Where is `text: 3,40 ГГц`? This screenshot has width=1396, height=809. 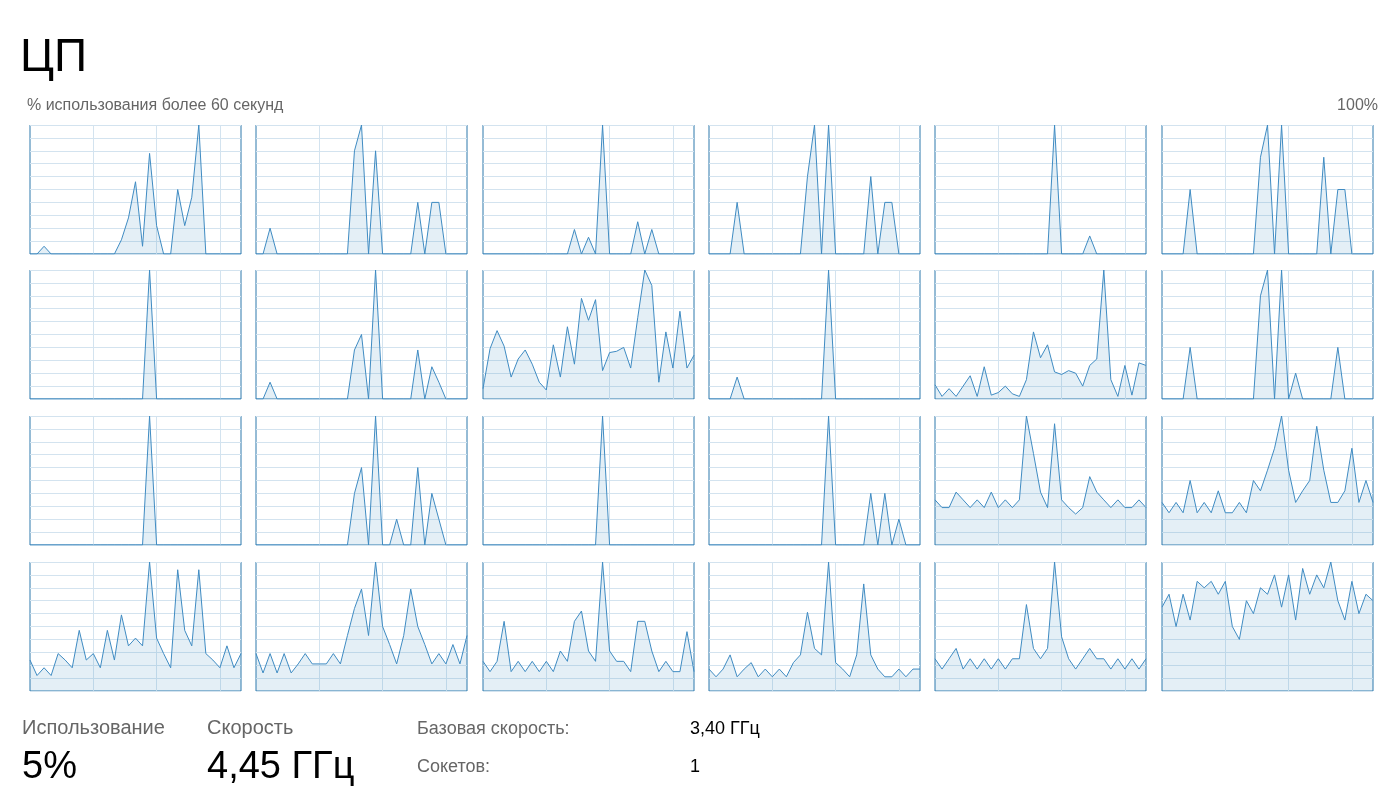 text: 3,40 ГГц is located at coordinates (725, 728).